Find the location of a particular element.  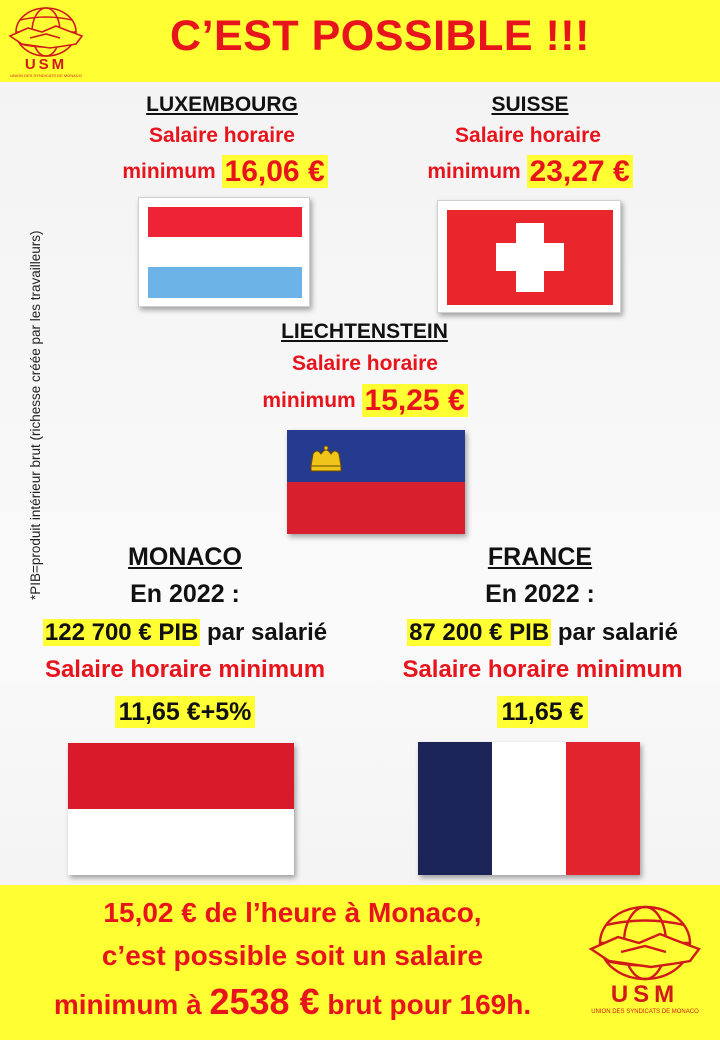

monaco-name: MONACO is located at coordinates (185, 557).